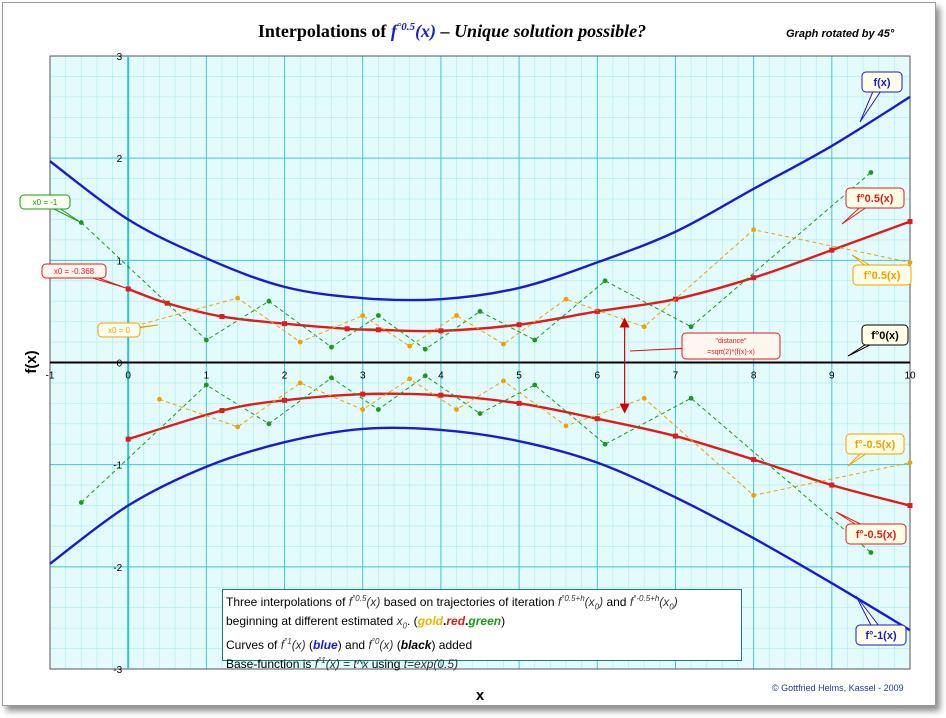 The image size is (946, 718). I want to click on callout-fh: f°0.5(x), so click(873, 206).